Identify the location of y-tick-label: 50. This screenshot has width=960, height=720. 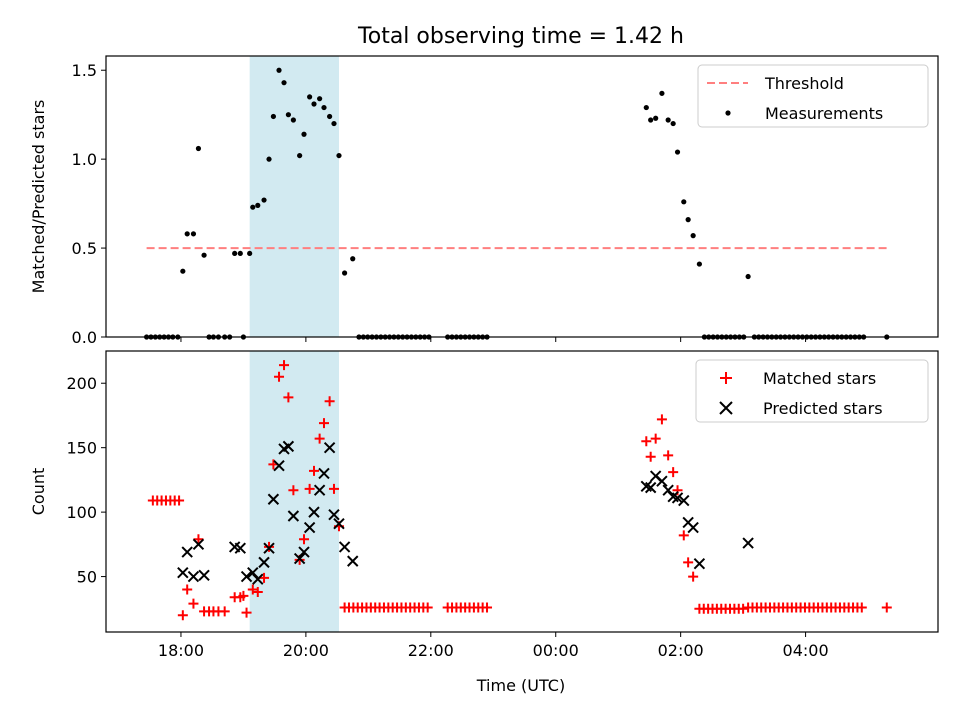
(87, 577).